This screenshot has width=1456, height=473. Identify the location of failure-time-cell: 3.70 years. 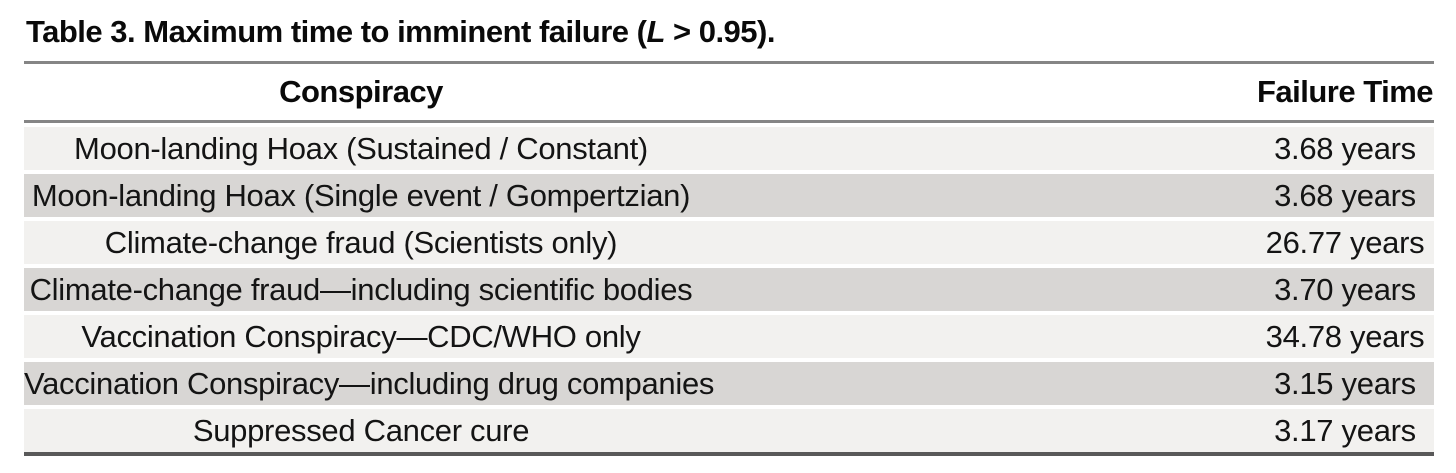
(1345, 290).